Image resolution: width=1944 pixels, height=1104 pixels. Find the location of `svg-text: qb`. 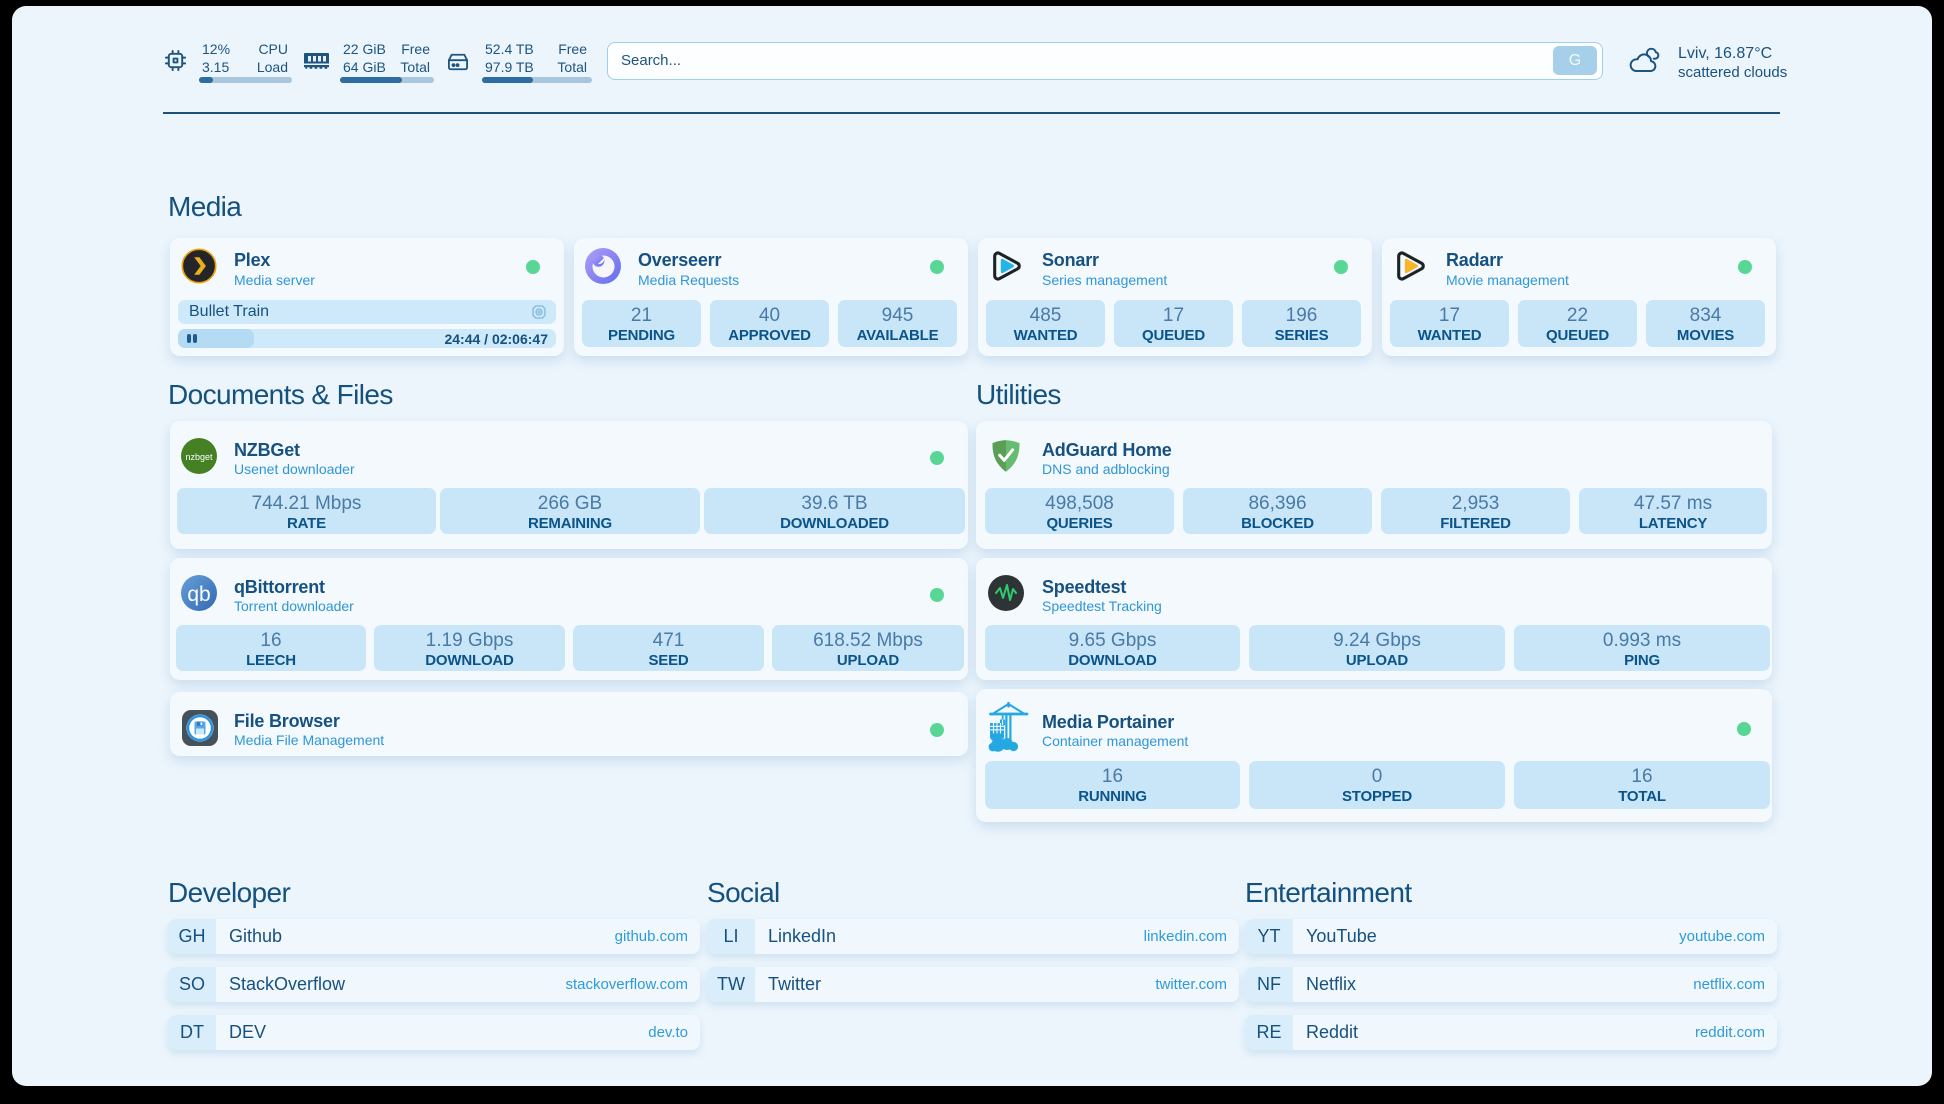

svg-text: qb is located at coordinates (198, 594).